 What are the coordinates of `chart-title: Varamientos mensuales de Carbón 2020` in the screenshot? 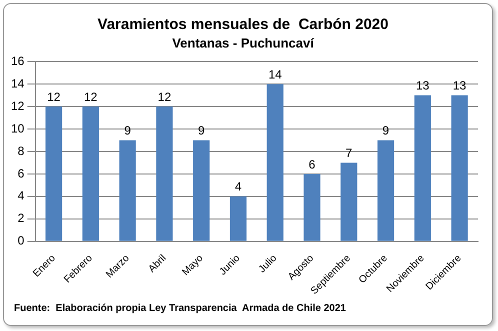 It's located at (243, 25).